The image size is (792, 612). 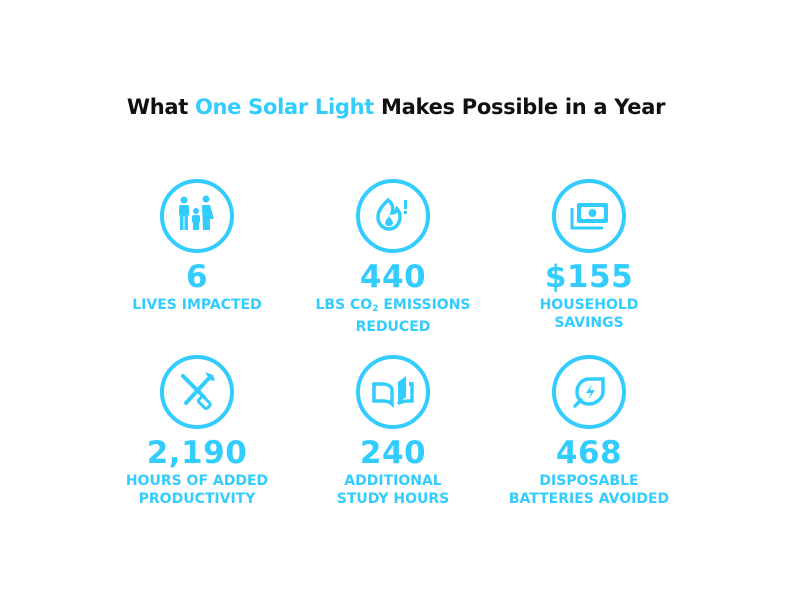 What do you see at coordinates (589, 392) in the screenshot?
I see `leaf-bolt-icon` at bounding box center [589, 392].